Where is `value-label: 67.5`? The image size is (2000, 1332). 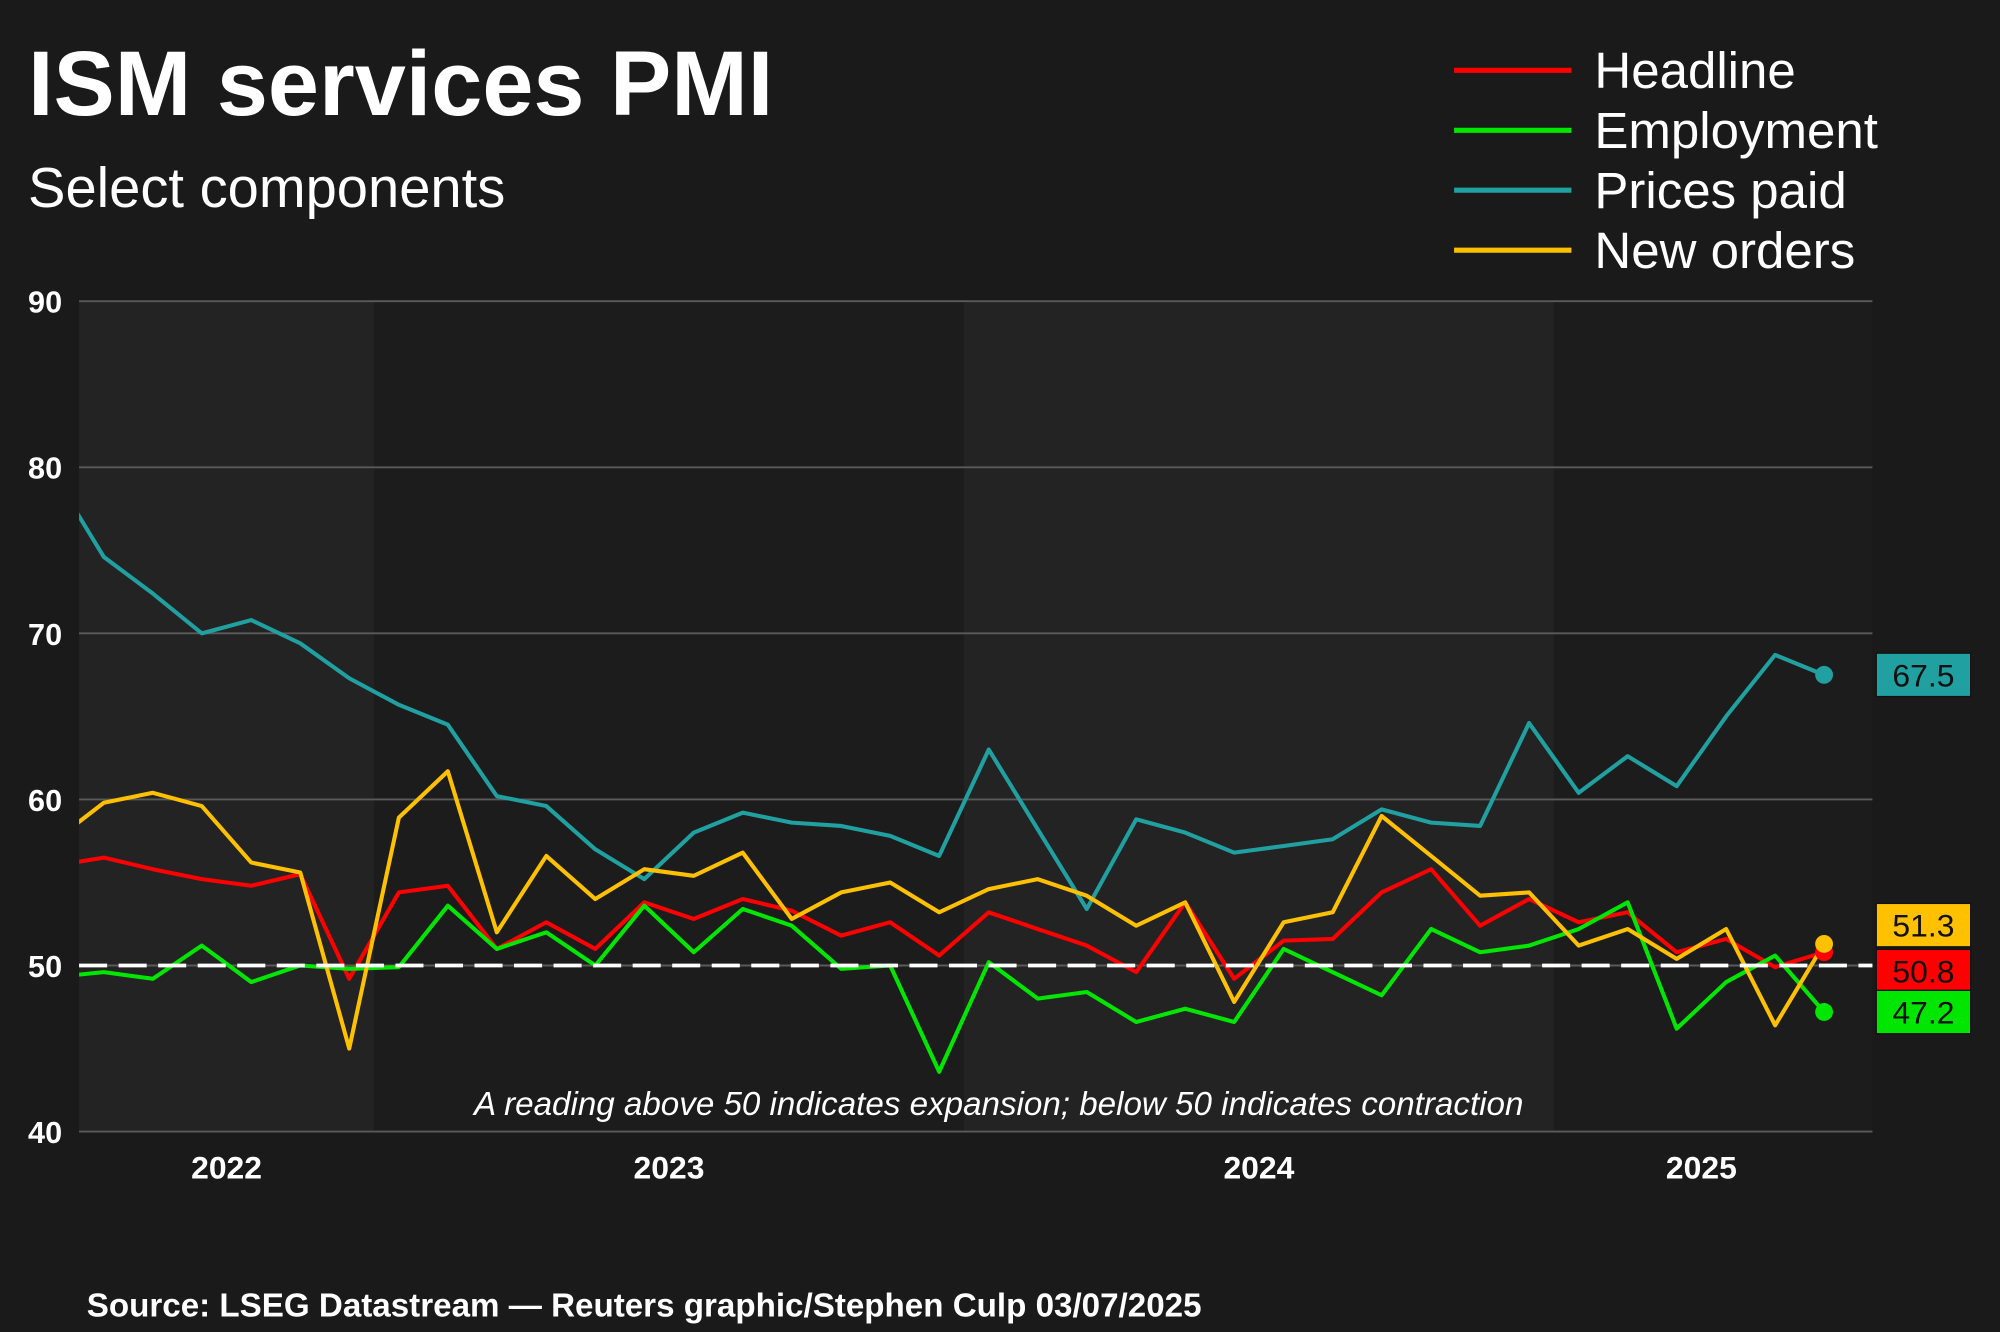
value-label: 67.5 is located at coordinates (1923, 675).